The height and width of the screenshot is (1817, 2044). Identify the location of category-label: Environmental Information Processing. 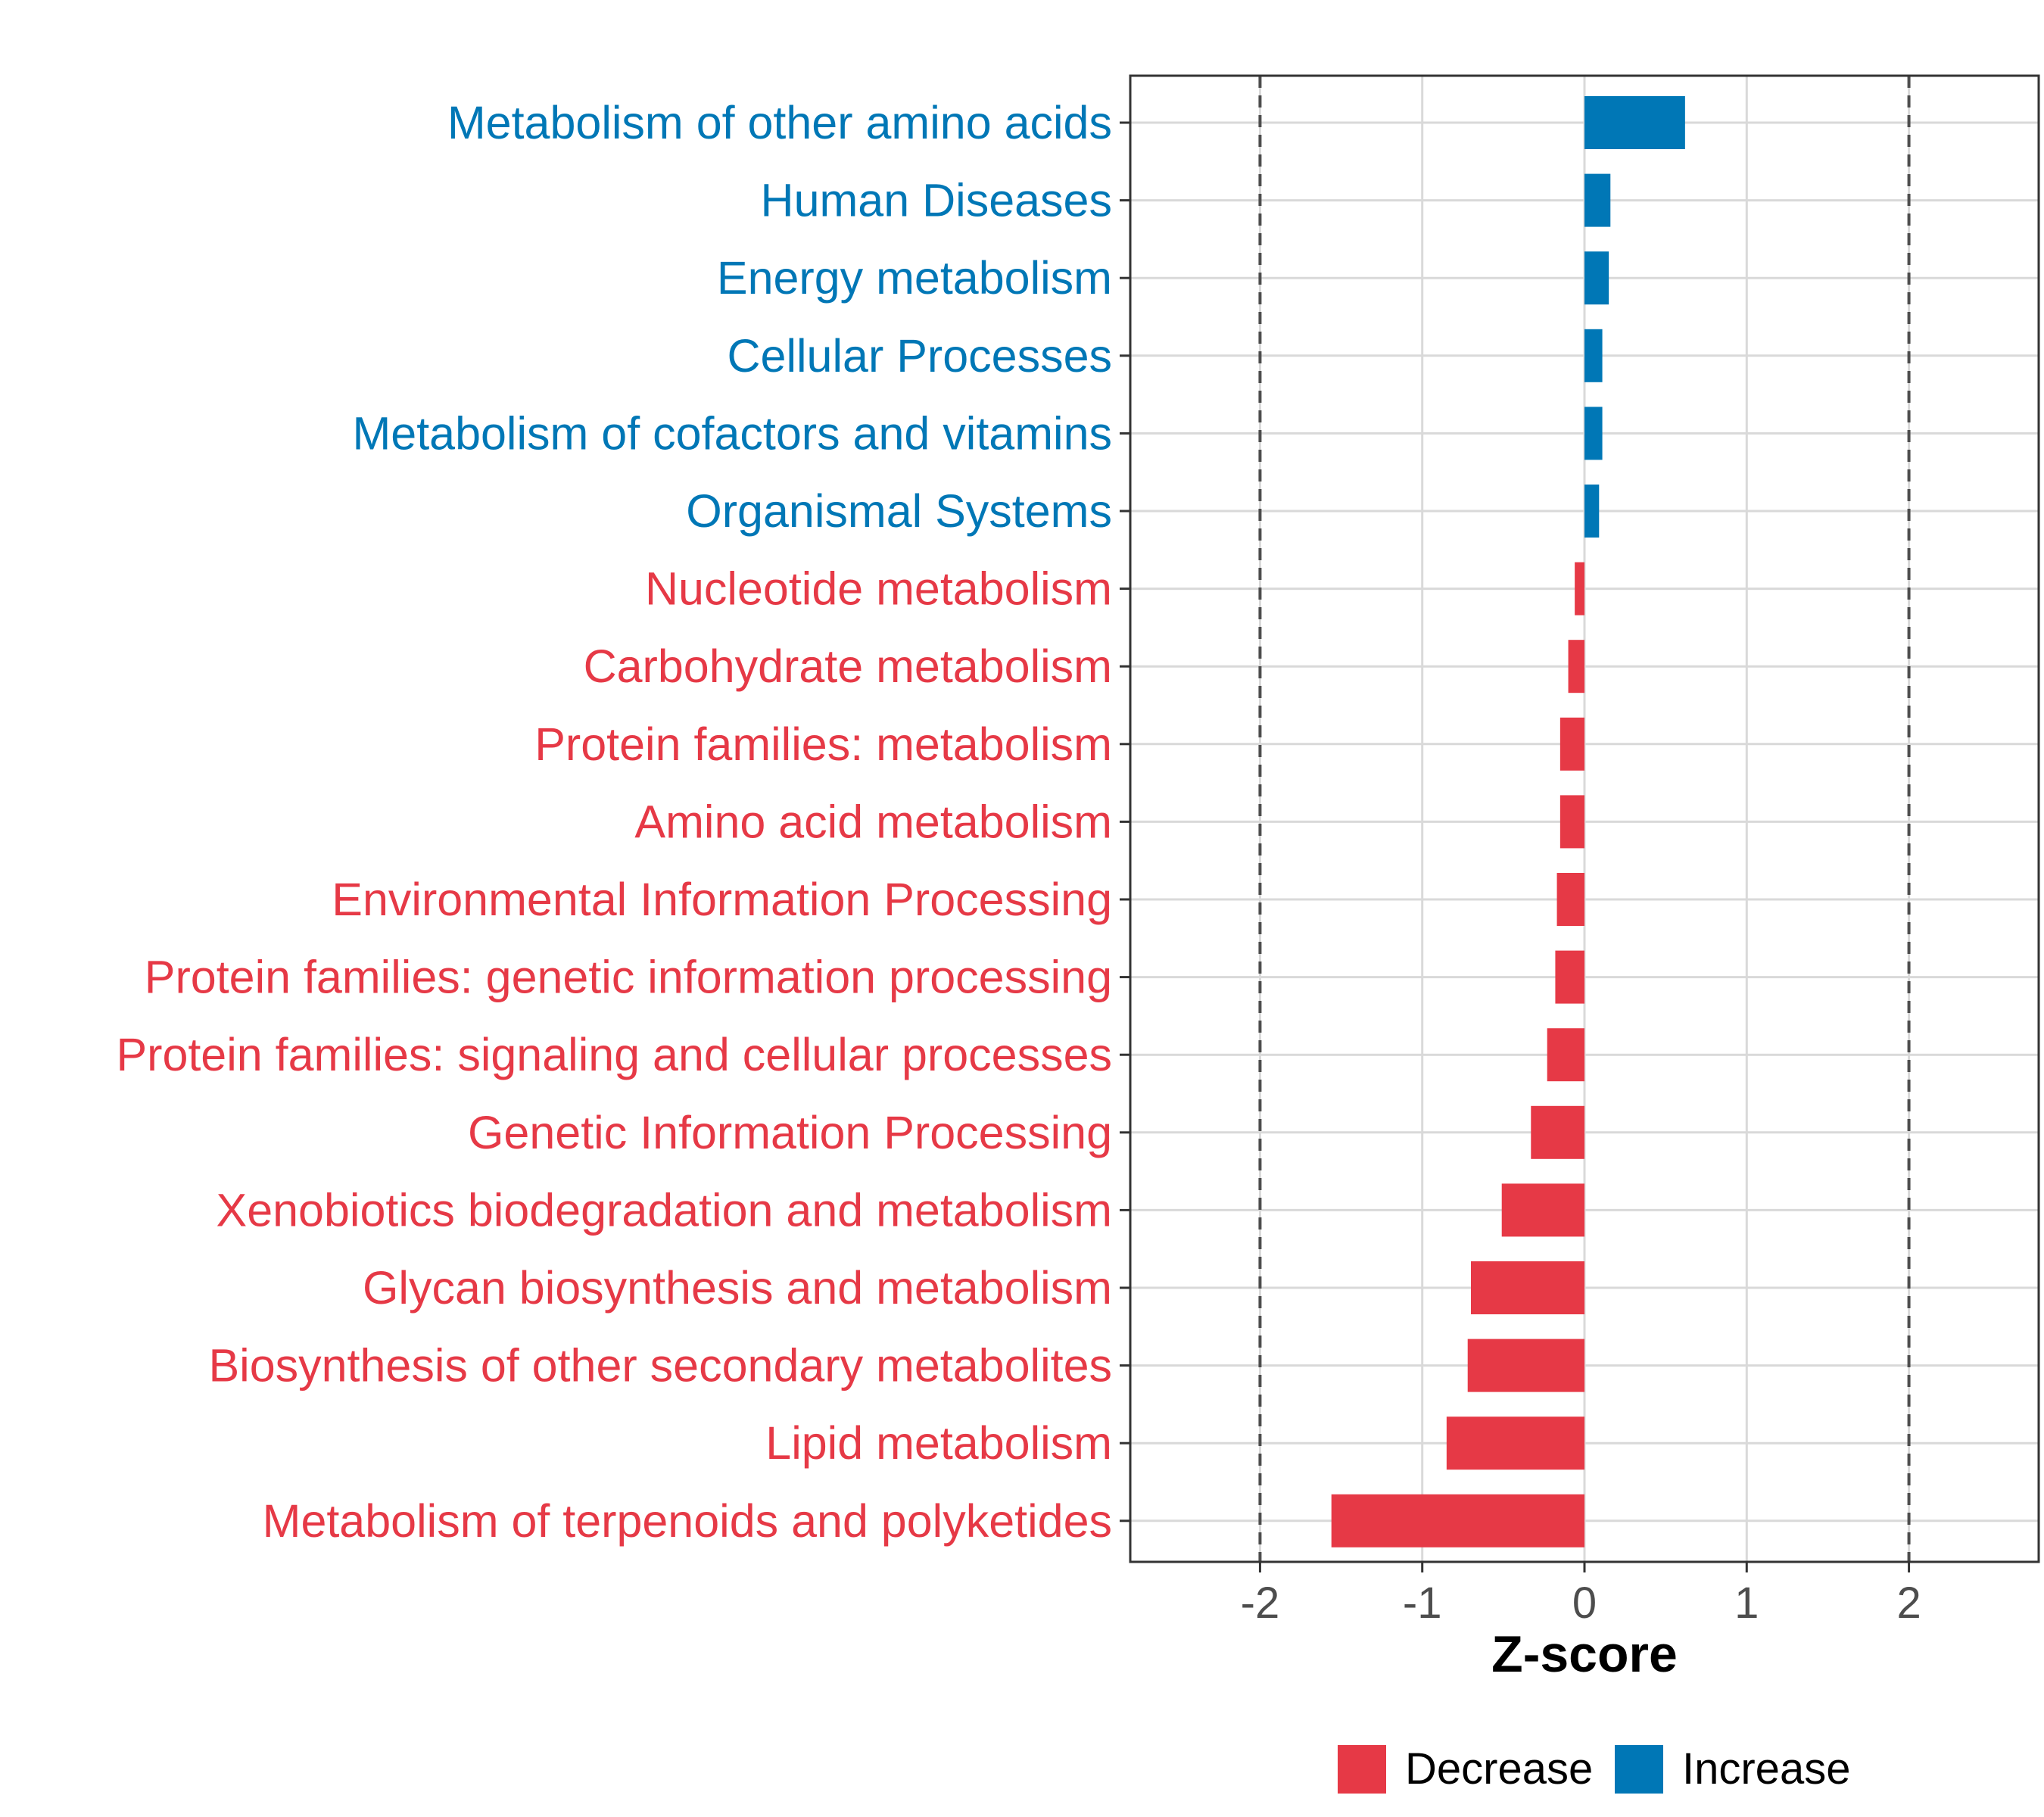
(722, 899).